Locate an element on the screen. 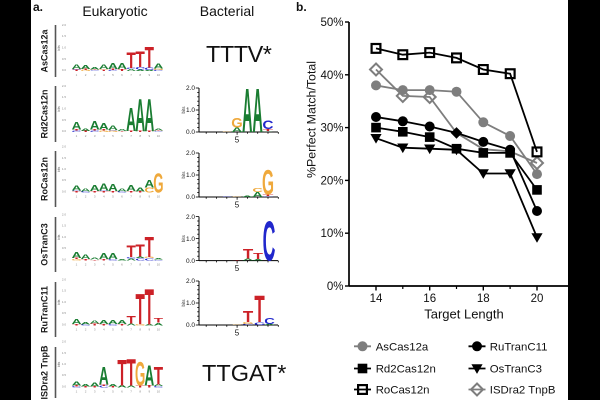 Image resolution: width=600 pixels, height=400 pixels. svg-text: 10% is located at coordinates (331, 234).